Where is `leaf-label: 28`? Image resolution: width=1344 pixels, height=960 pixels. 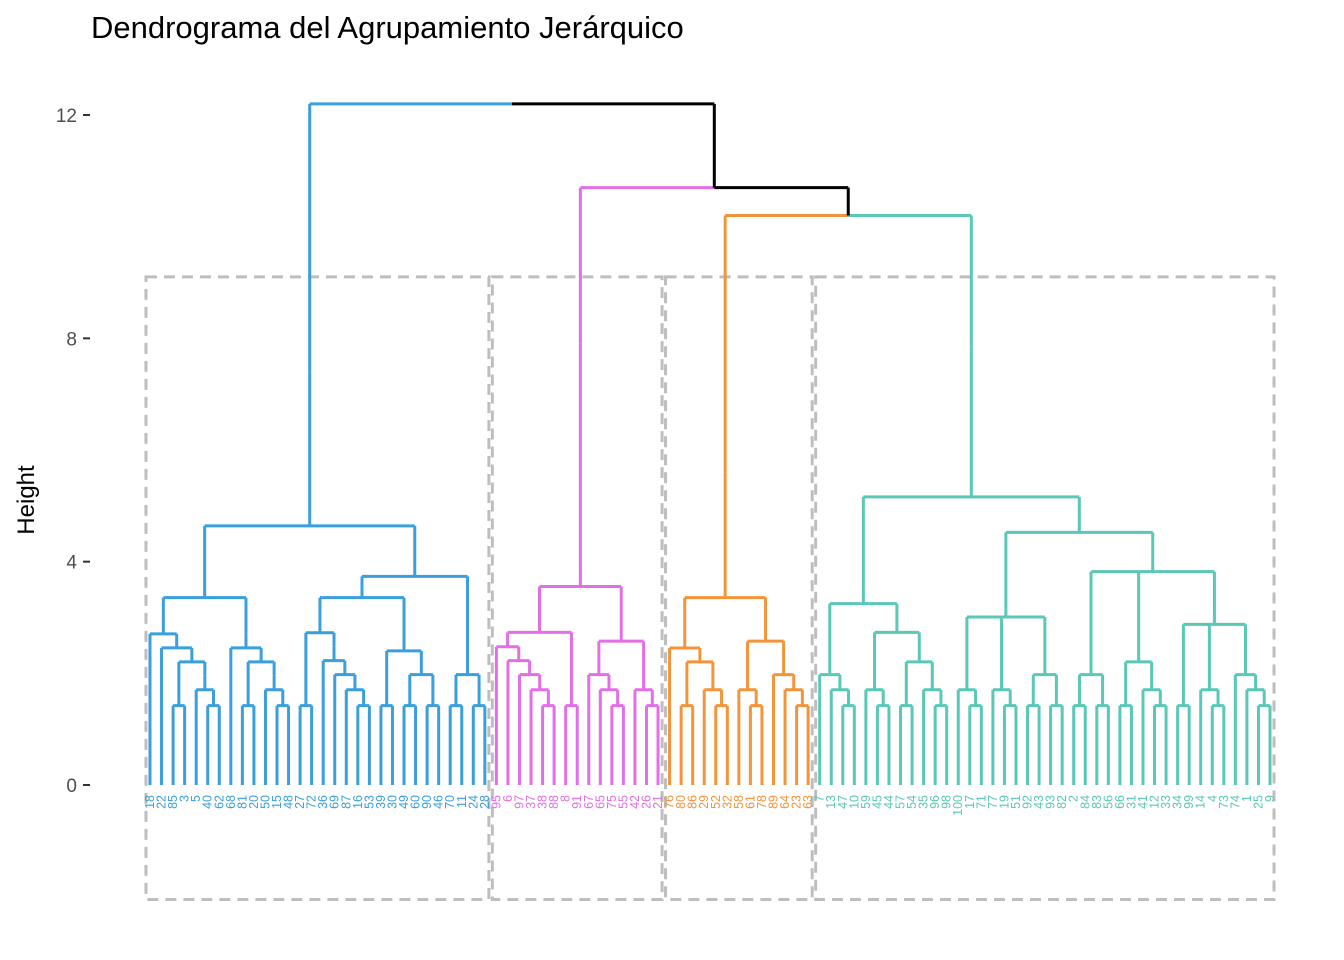 leaf-label: 28 is located at coordinates (485, 802).